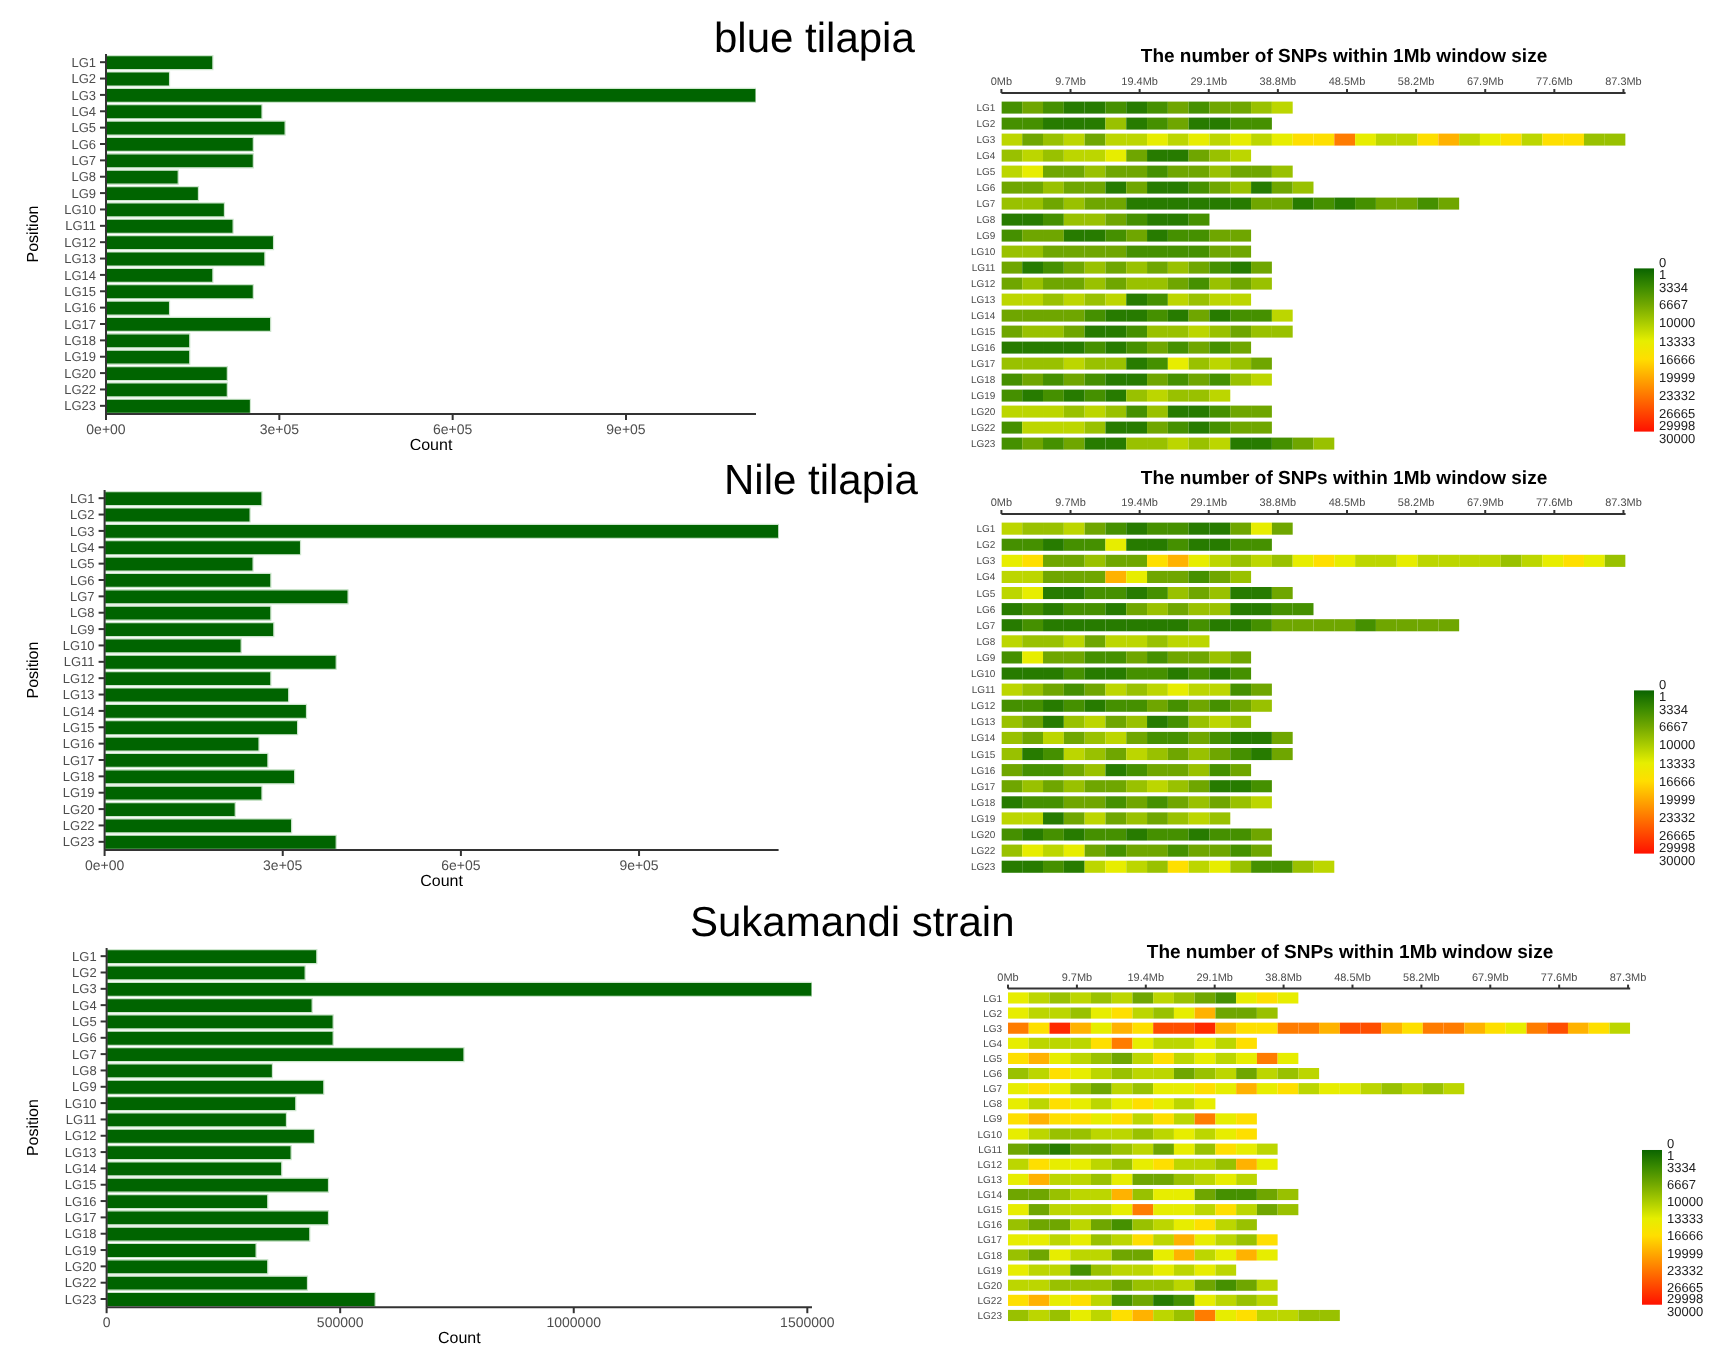 The width and height of the screenshot is (1710, 1346). I want to click on chart-title: Nile tilapia, so click(821, 481).